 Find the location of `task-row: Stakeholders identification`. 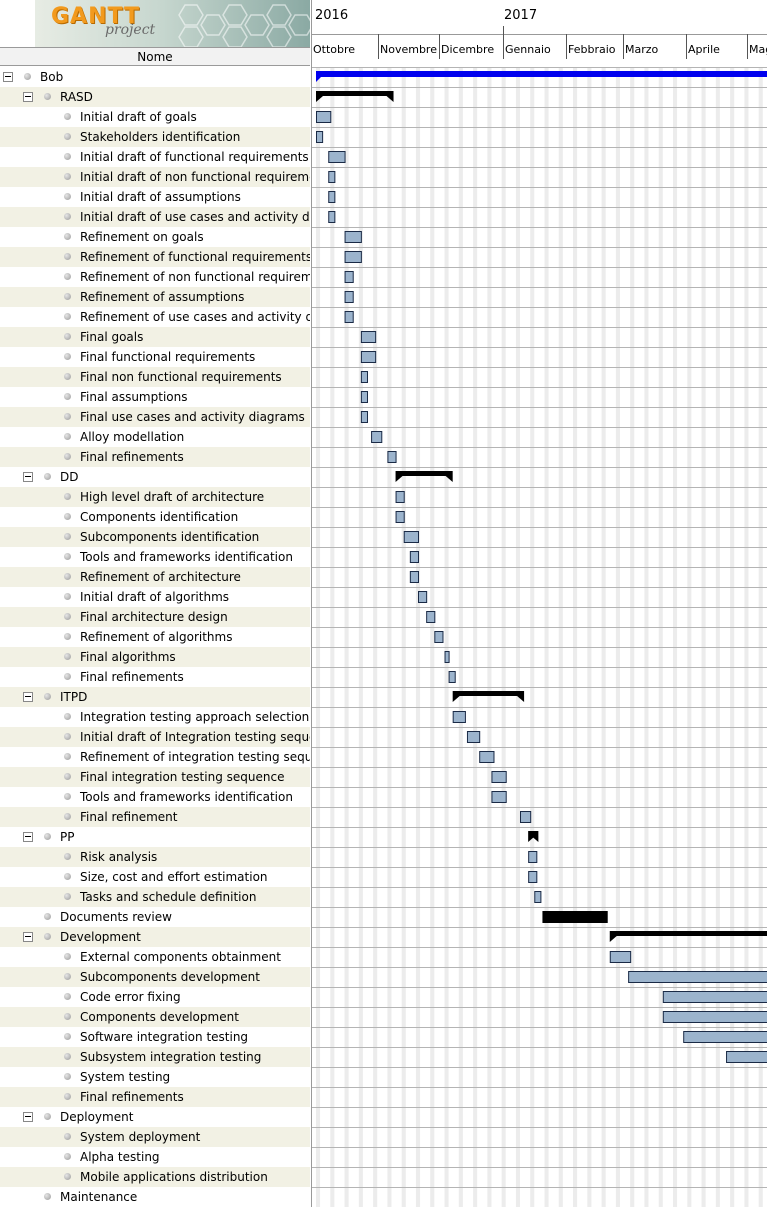

task-row: Stakeholders identification is located at coordinates (155, 137).